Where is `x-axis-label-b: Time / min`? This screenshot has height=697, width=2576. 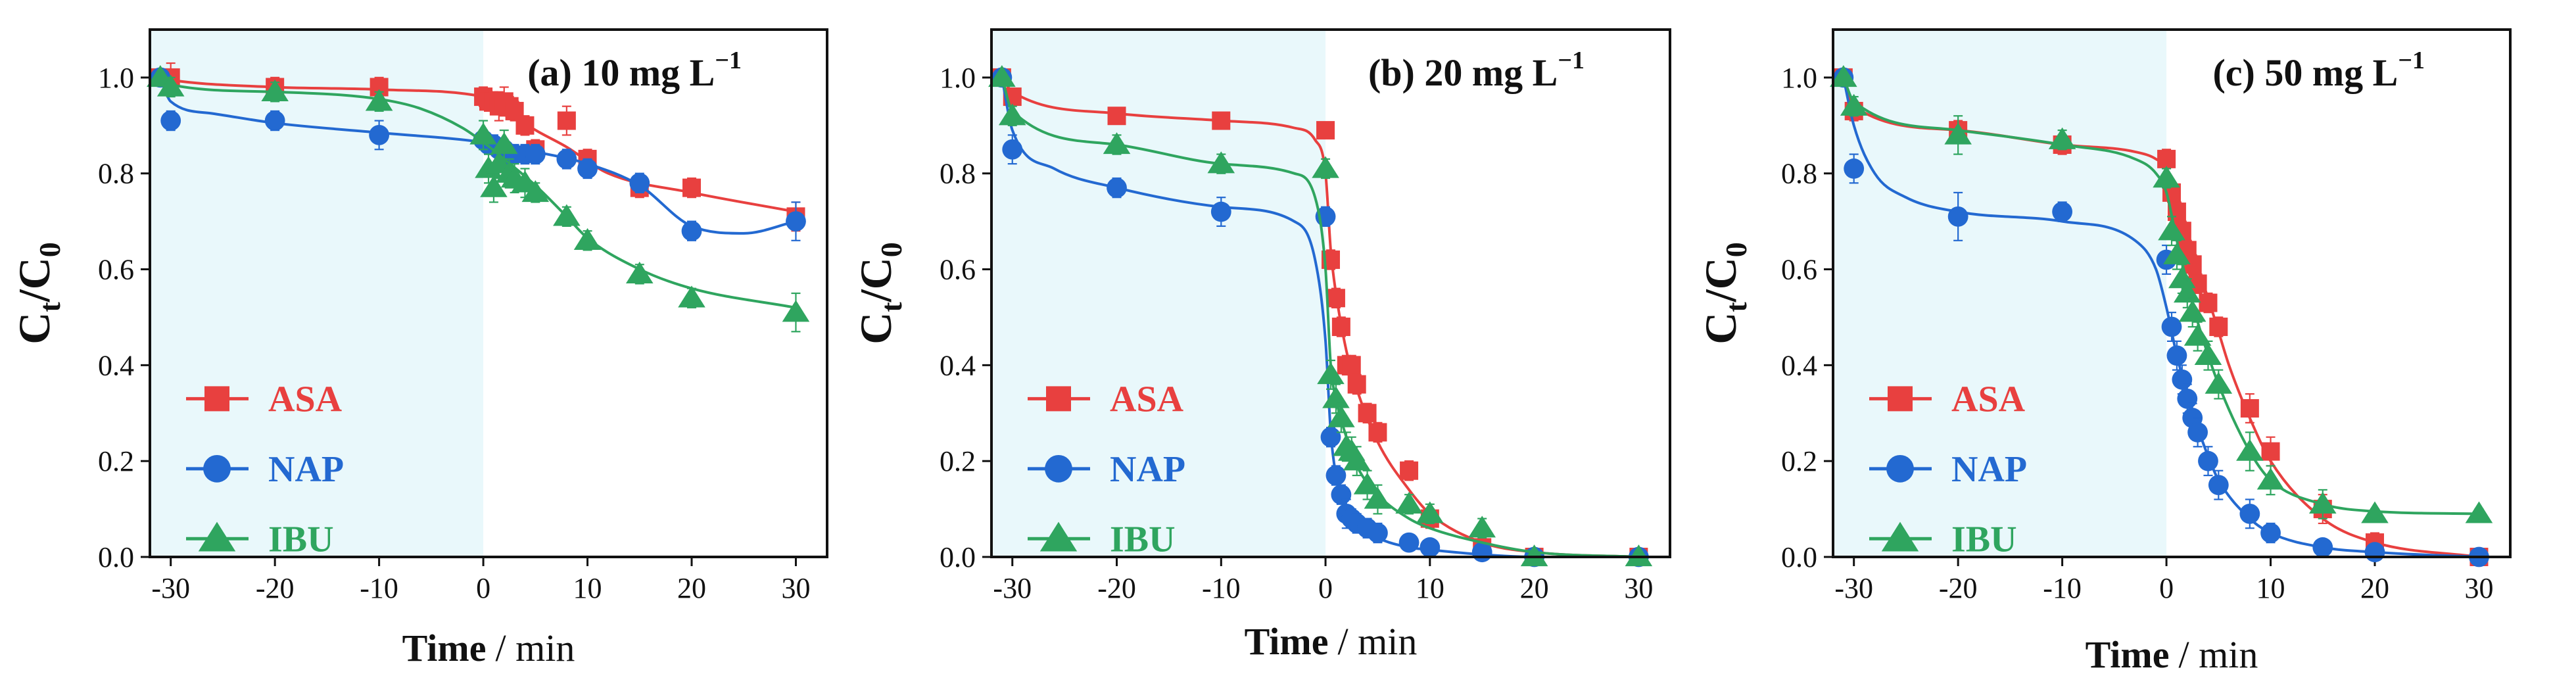 x-axis-label-b: Time / min is located at coordinates (1332, 641).